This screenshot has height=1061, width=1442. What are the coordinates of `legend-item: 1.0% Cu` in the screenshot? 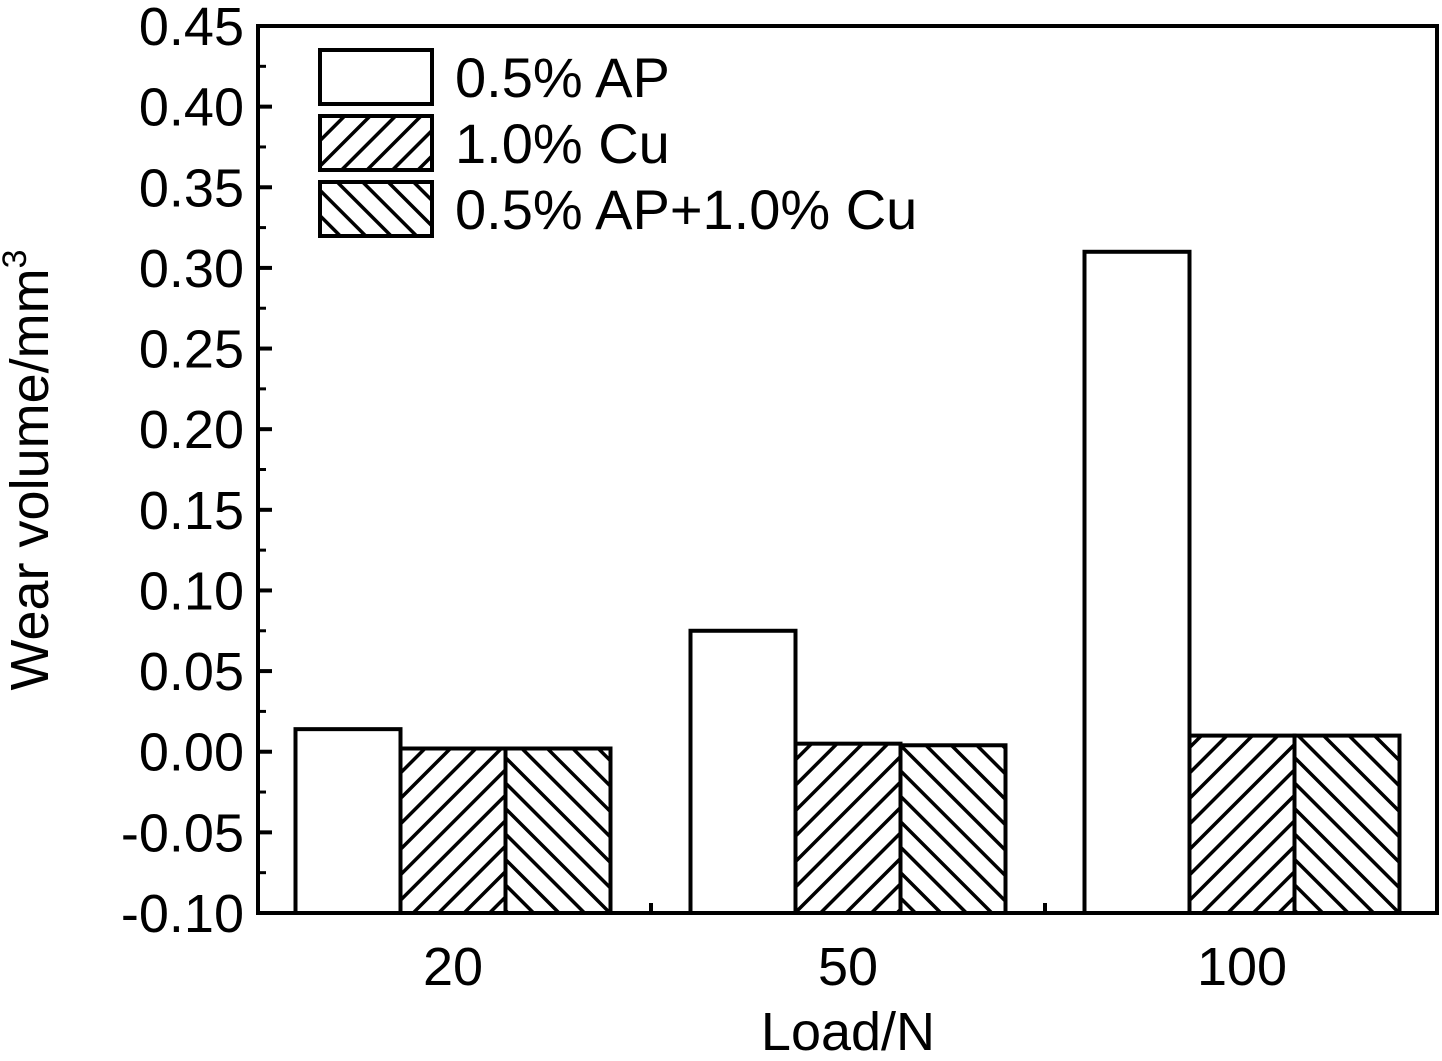 It's located at (494, 143).